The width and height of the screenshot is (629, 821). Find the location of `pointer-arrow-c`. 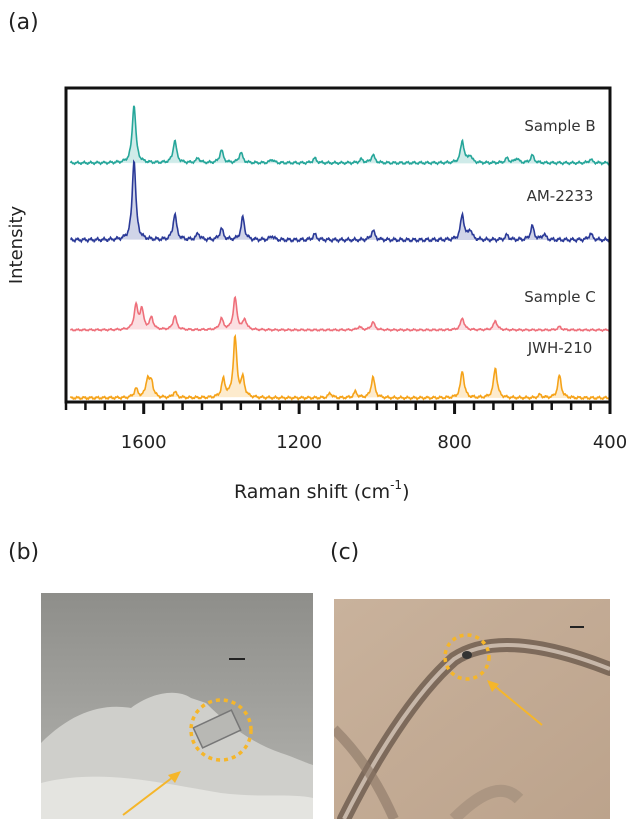

pointer-arrow-c is located at coordinates (516, 704).